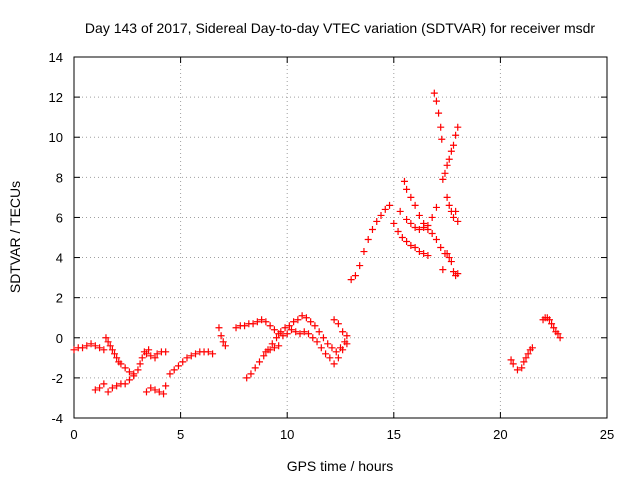  What do you see at coordinates (340, 466) in the screenshot?
I see `x-axis-title: GPS time / hours` at bounding box center [340, 466].